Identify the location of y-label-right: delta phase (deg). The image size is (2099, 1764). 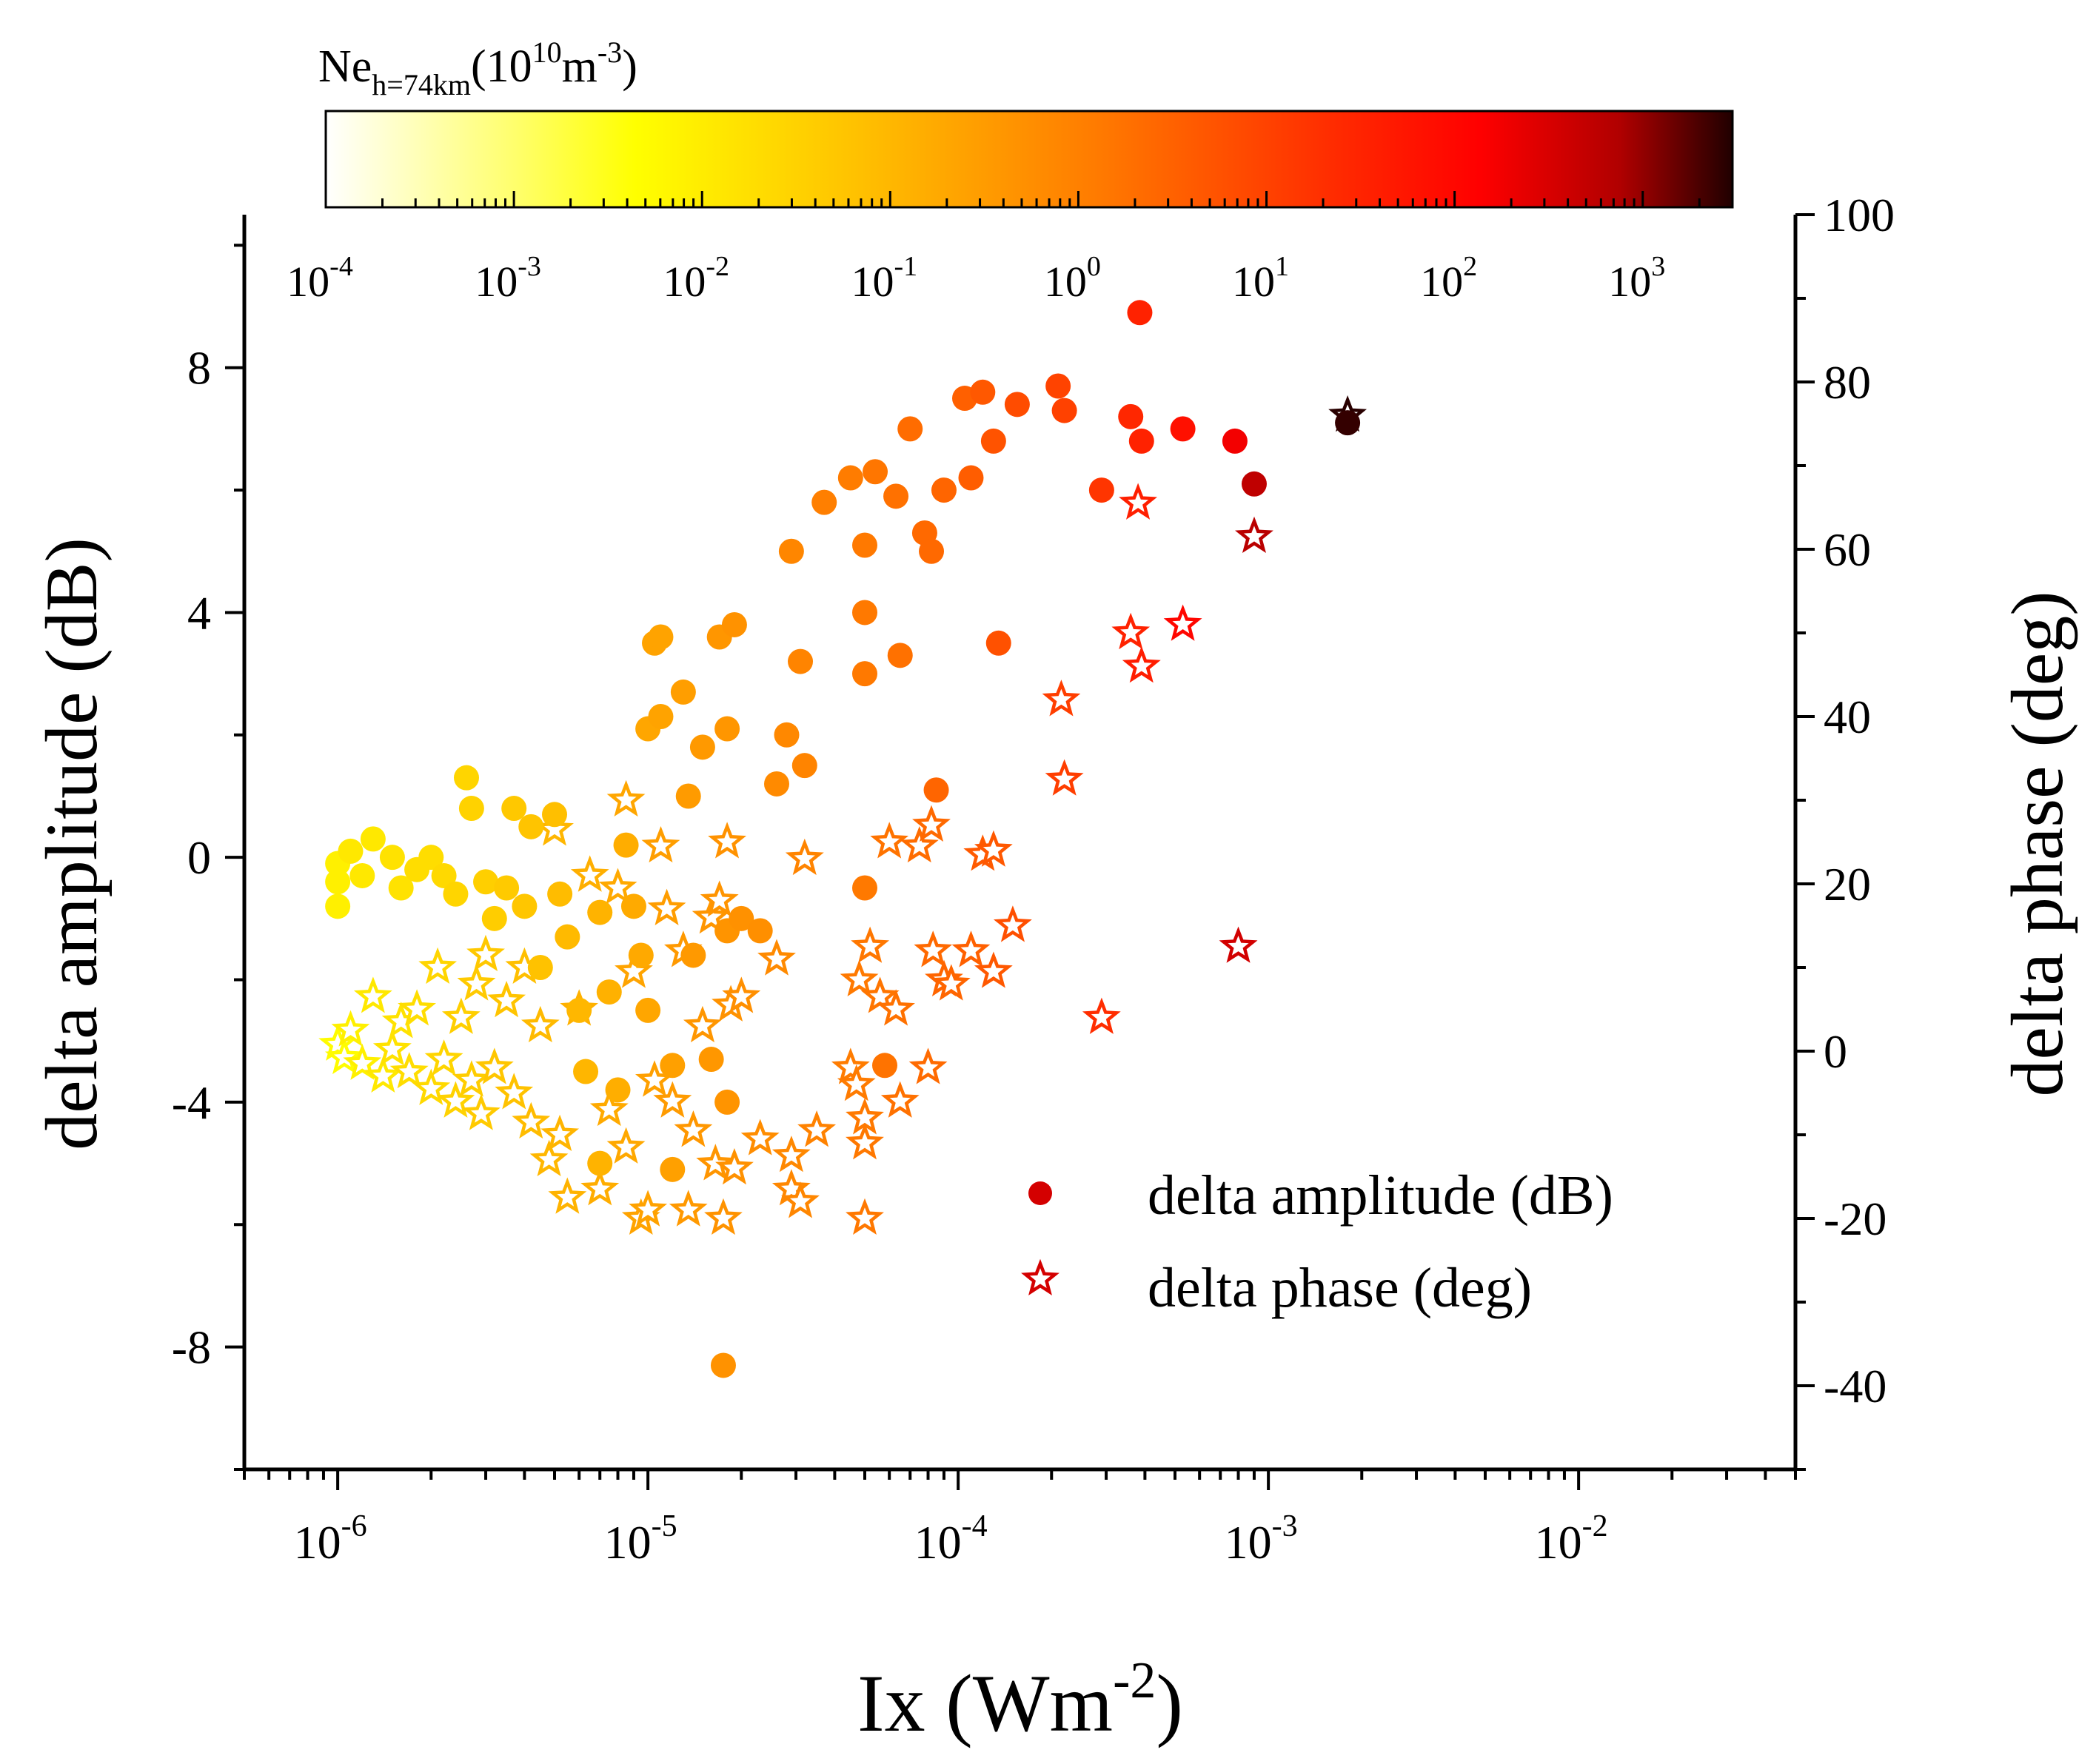
(2037, 843).